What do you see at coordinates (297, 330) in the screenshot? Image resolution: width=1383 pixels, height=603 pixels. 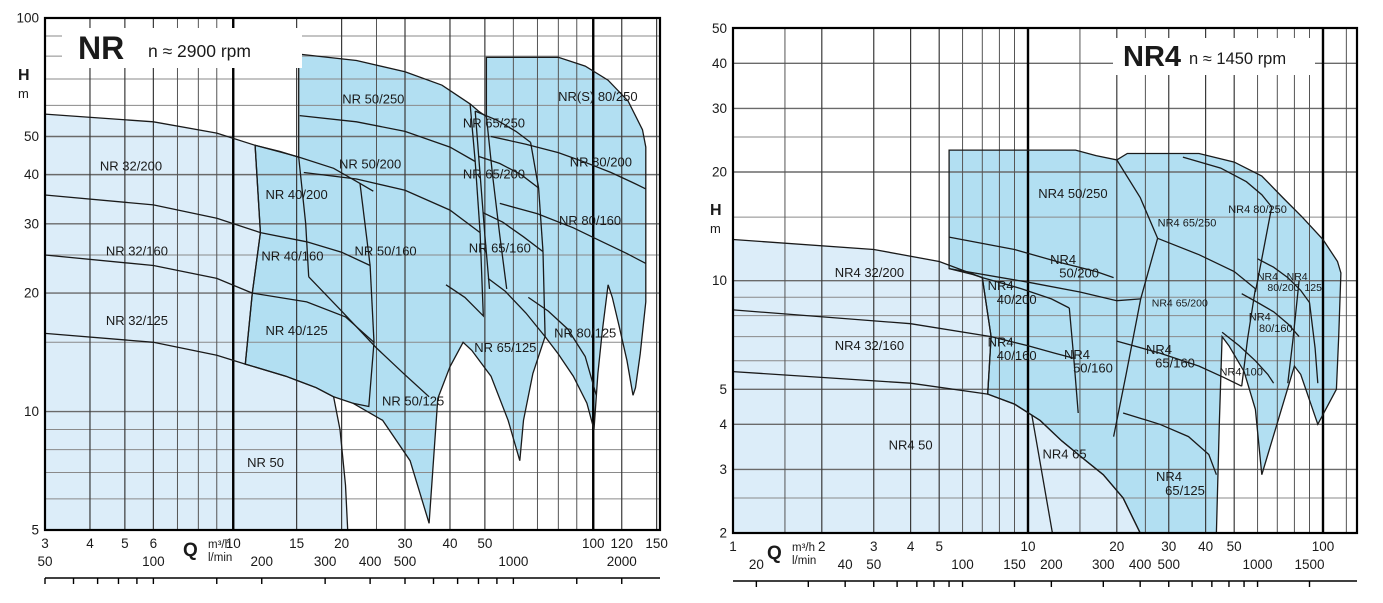 I see `region-label: NR 40/125` at bounding box center [297, 330].